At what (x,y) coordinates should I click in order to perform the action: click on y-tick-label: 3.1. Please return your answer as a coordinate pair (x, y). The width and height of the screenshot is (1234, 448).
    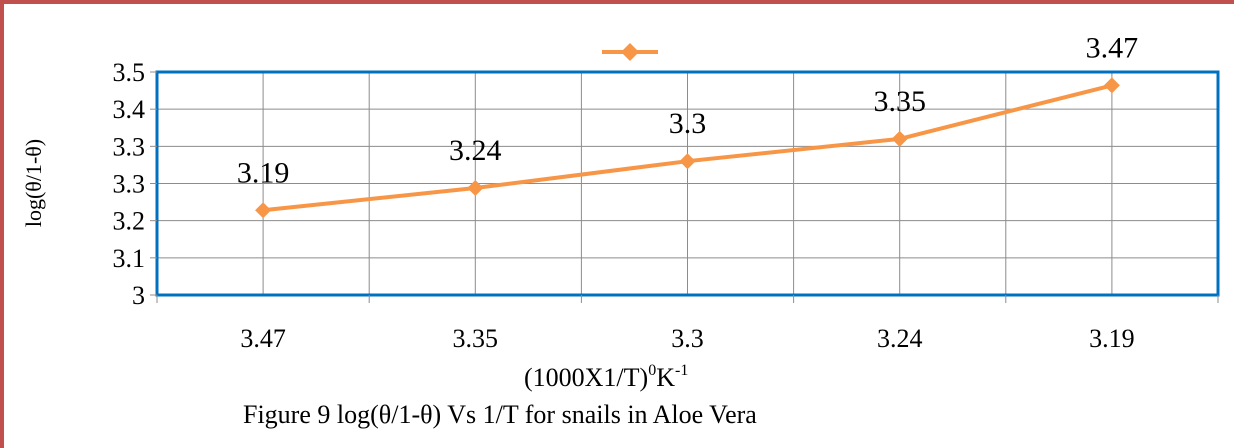
    Looking at the image, I should click on (129, 258).